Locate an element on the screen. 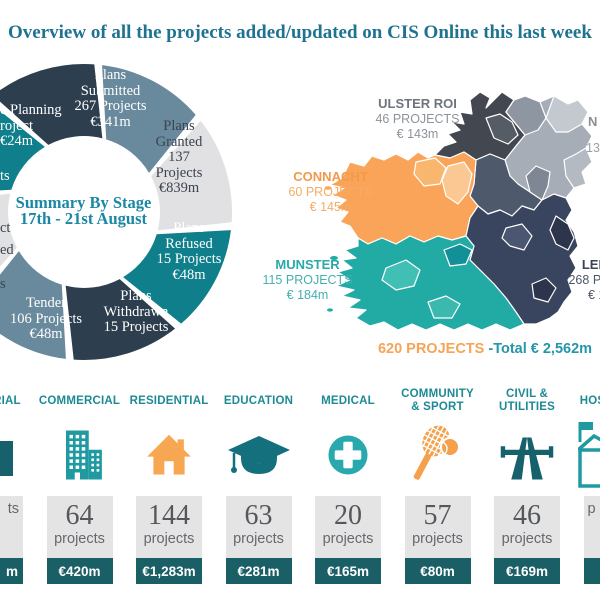 The image size is (600, 600). map-label-ulster-roi: ULSTER ROI 46 PROJECTS € 143m is located at coordinates (417, 119).